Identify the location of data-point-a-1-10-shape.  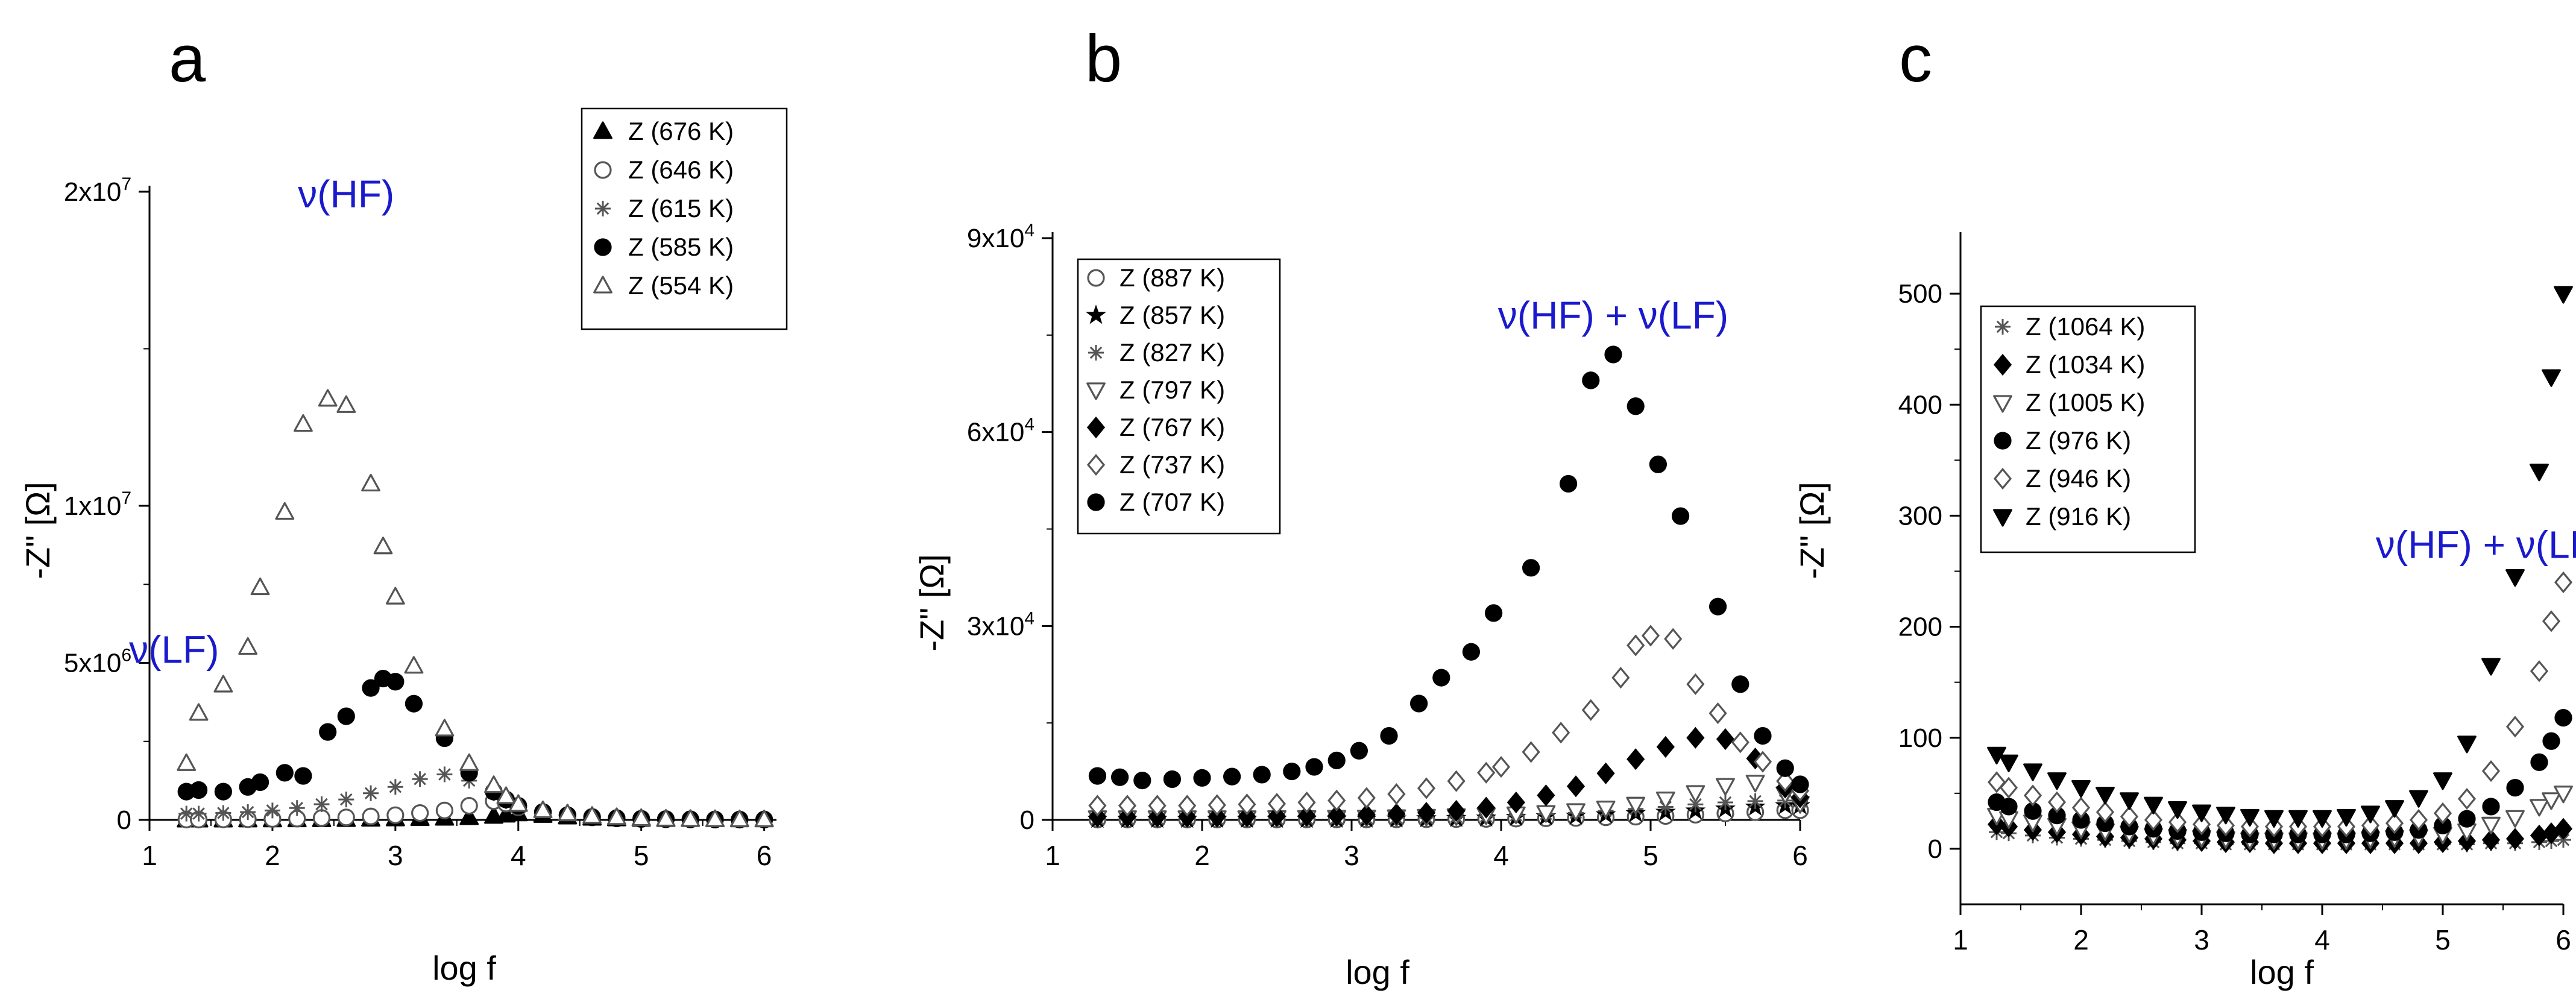
(420, 813).